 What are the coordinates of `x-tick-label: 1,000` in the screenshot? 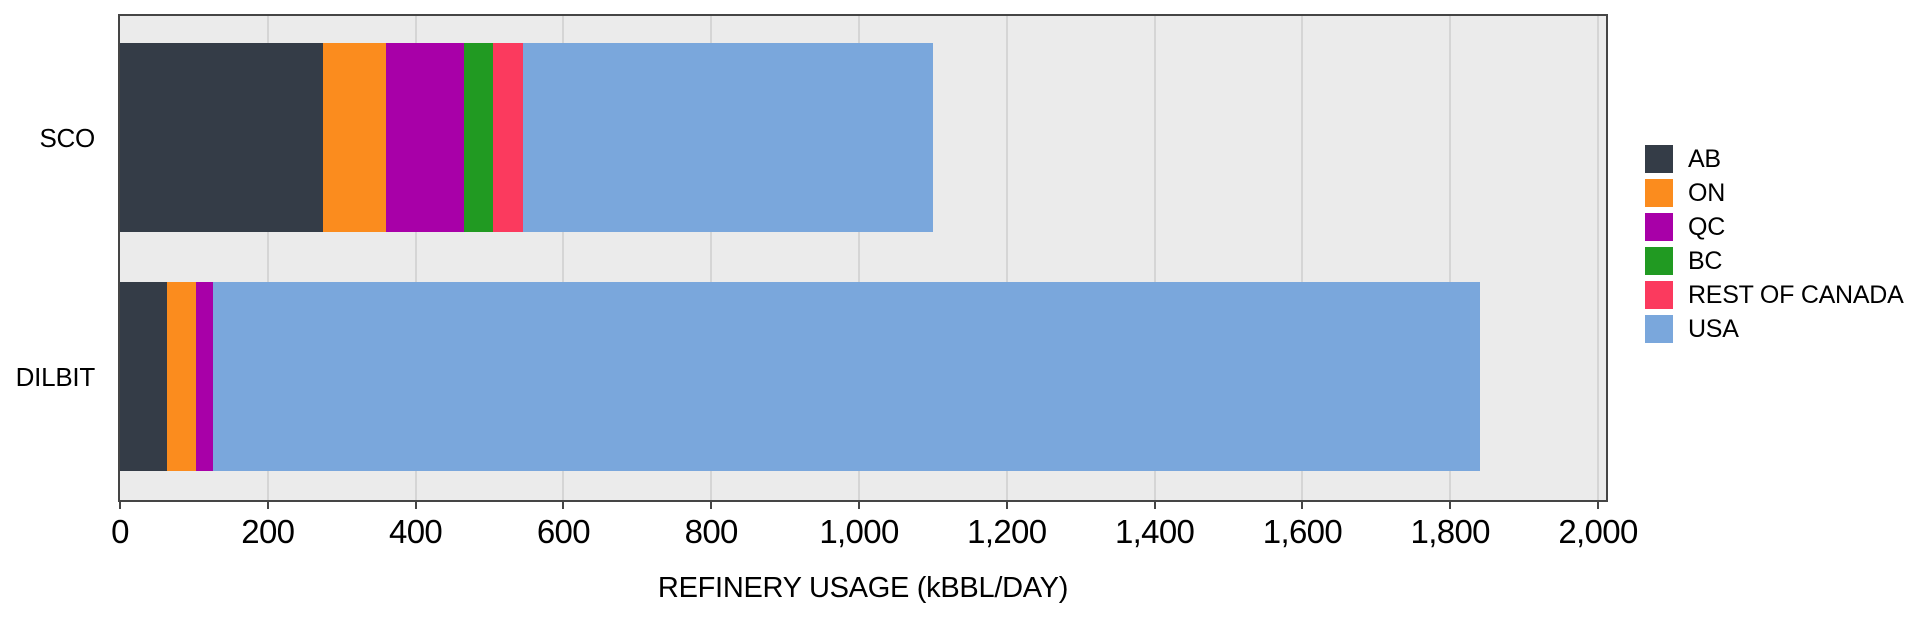 It's located at (859, 531).